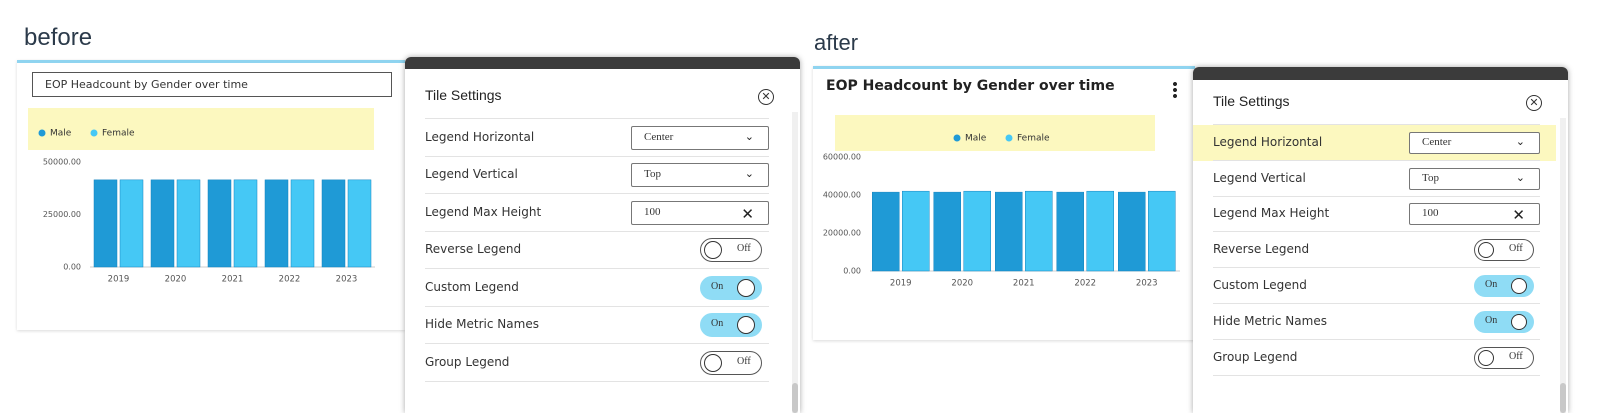 The width and height of the screenshot is (1600, 413). I want to click on control-value: 100, so click(1430, 213).